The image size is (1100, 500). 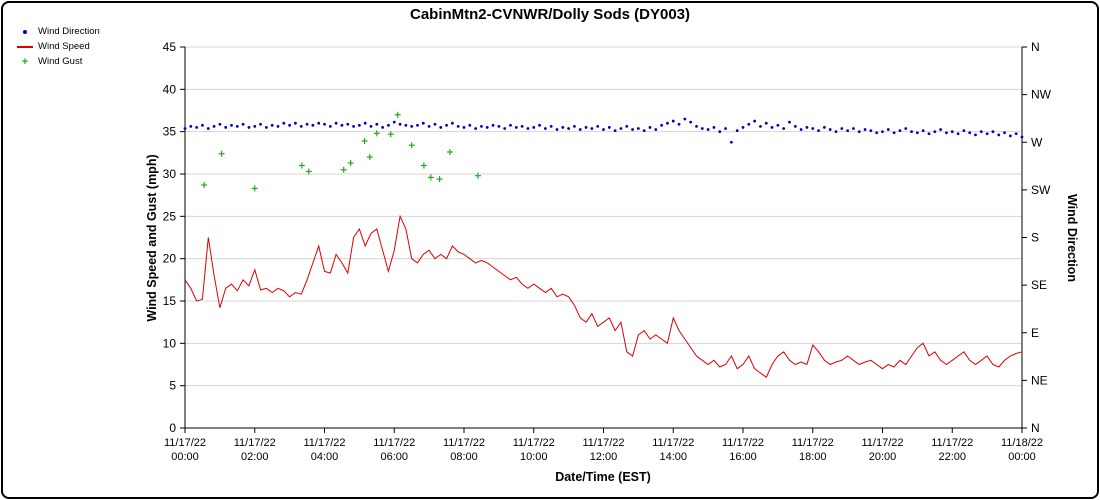 What do you see at coordinates (1022, 443) in the screenshot?
I see `svg-text: 11/18/22` at bounding box center [1022, 443].